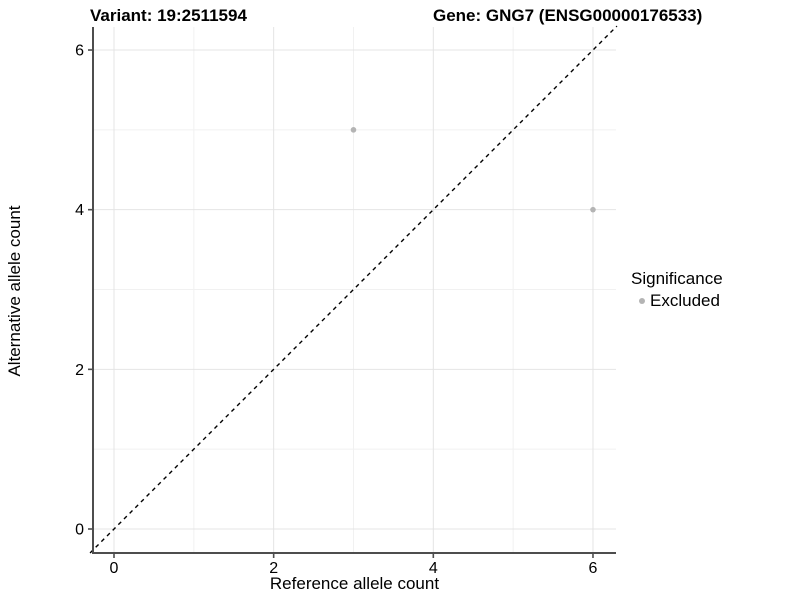 This screenshot has width=800, height=600. Describe the element at coordinates (79, 370) in the screenshot. I see `y-tick-label: 2` at that location.